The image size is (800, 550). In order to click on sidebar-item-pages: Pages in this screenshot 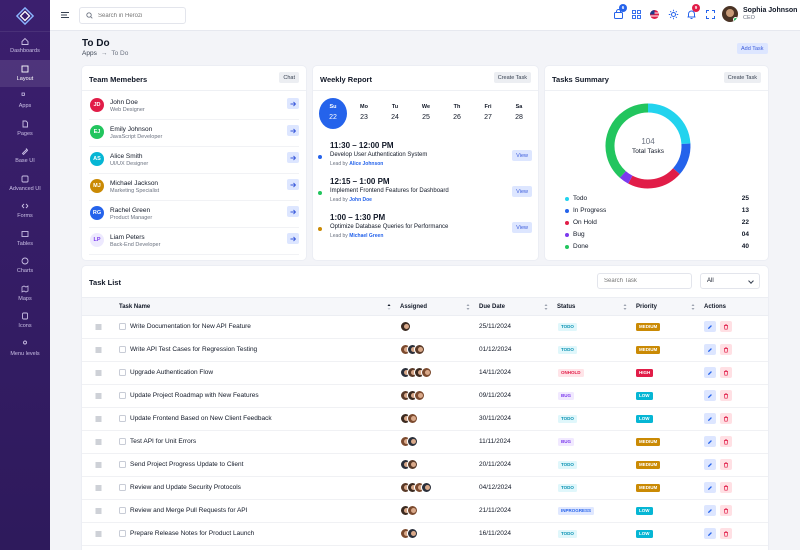, I will do `click(25, 129)`.